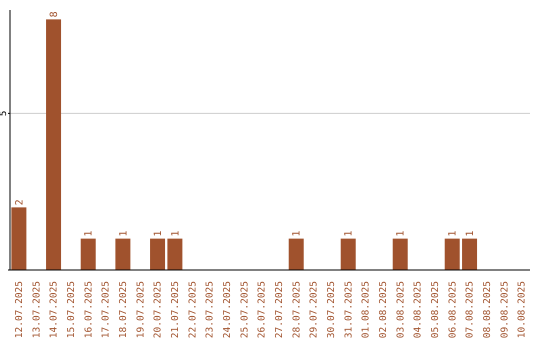 This screenshot has height=340, width=540. What do you see at coordinates (418, 309) in the screenshot?
I see `x-tick-label: 04.08.2025` at bounding box center [418, 309].